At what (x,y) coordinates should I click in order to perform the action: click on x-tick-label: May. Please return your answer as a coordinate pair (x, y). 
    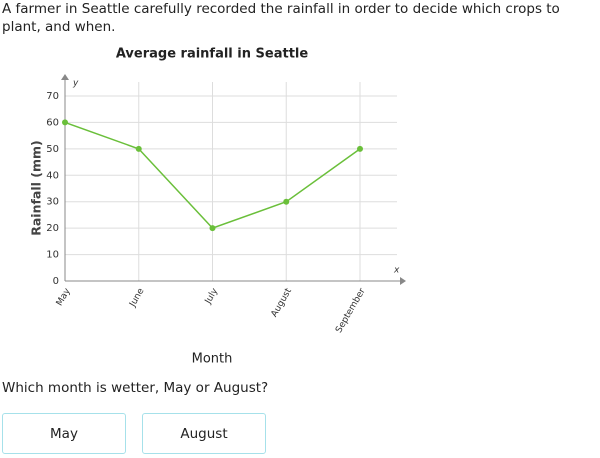
    Looking at the image, I should click on (64, 297).